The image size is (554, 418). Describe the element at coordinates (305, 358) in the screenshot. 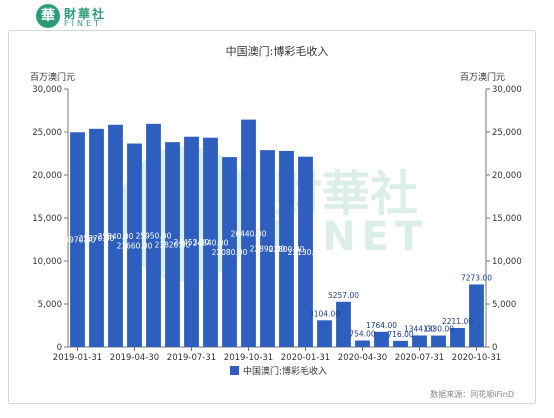

I see `x-tick-label: 2020-01-31` at that location.